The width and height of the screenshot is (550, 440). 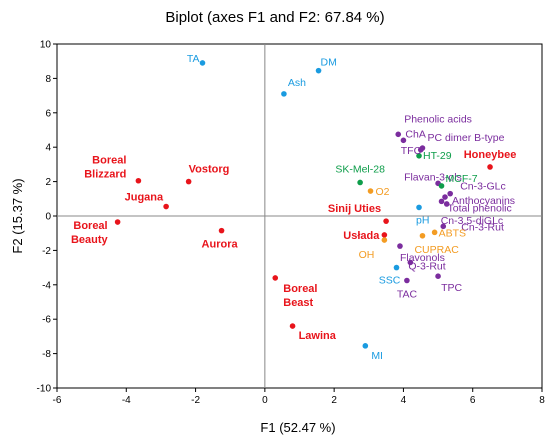 What do you see at coordinates (462, 179) in the screenshot?
I see `point-label: MCF-7` at bounding box center [462, 179].